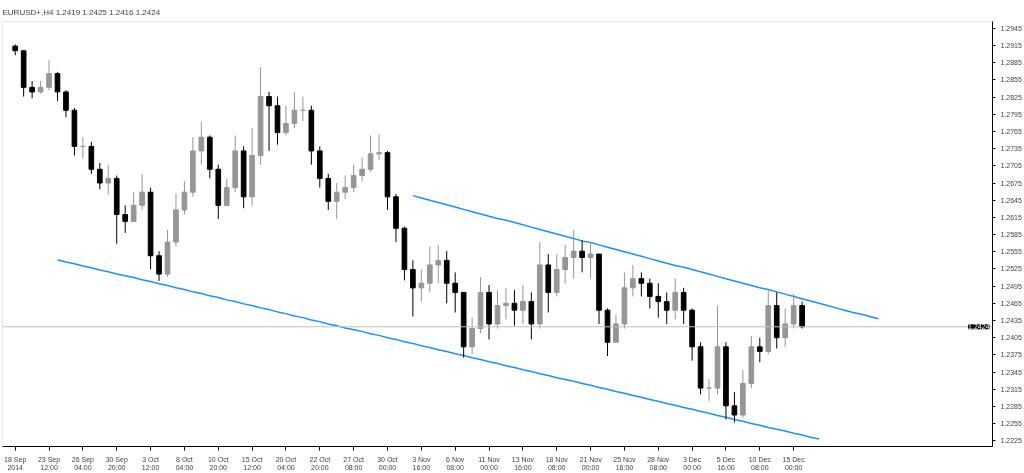  What do you see at coordinates (646, 257) in the screenshot?
I see `line-series` at bounding box center [646, 257].